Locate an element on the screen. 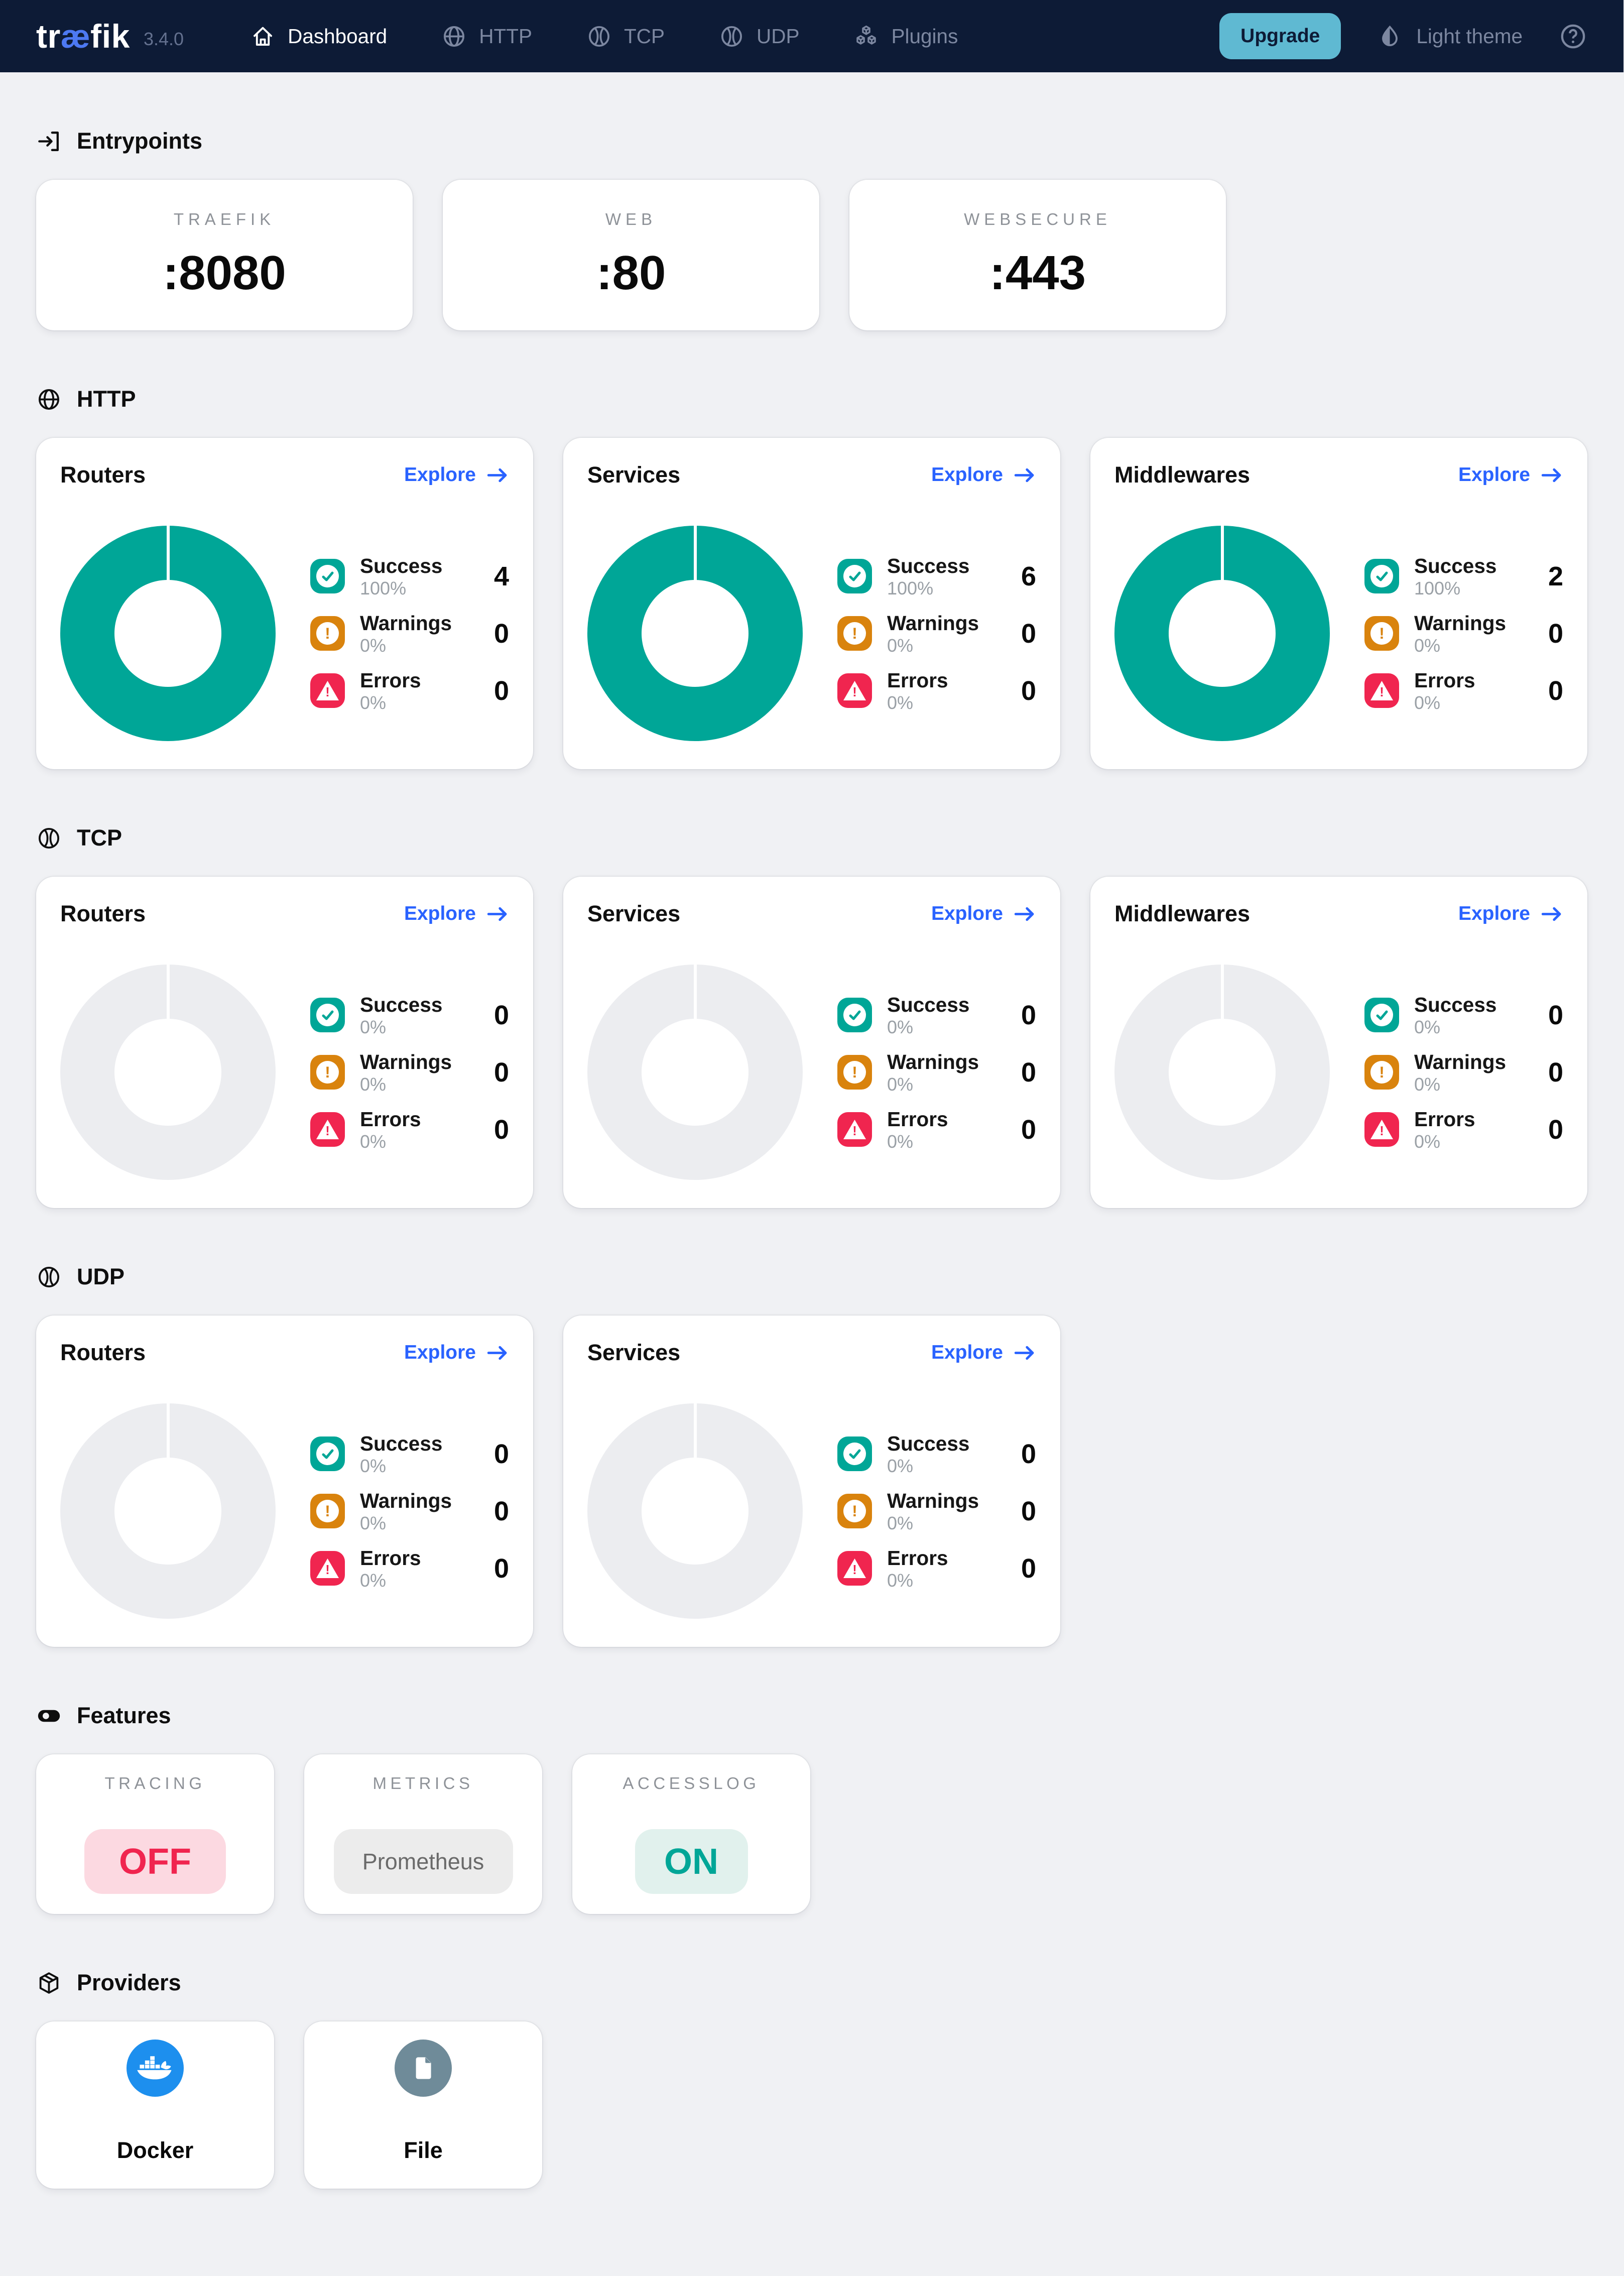 The width and height of the screenshot is (1624, 2276). nav-item-tcp: TCP is located at coordinates (625, 36).